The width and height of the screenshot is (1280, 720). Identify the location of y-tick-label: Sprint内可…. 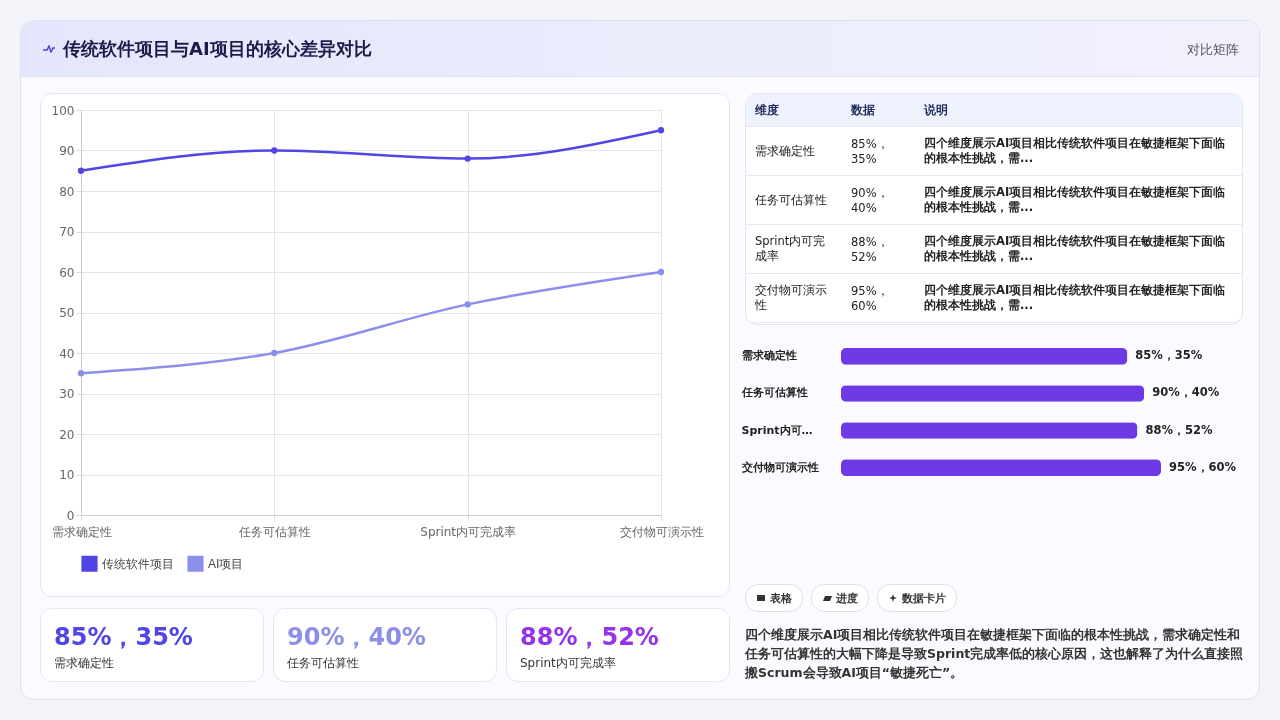
(777, 430).